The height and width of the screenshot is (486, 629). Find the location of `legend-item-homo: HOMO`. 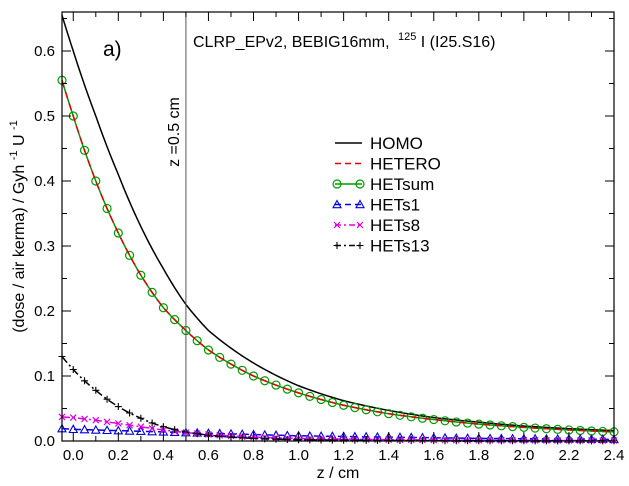

legend-item-homo: HOMO is located at coordinates (379, 143).